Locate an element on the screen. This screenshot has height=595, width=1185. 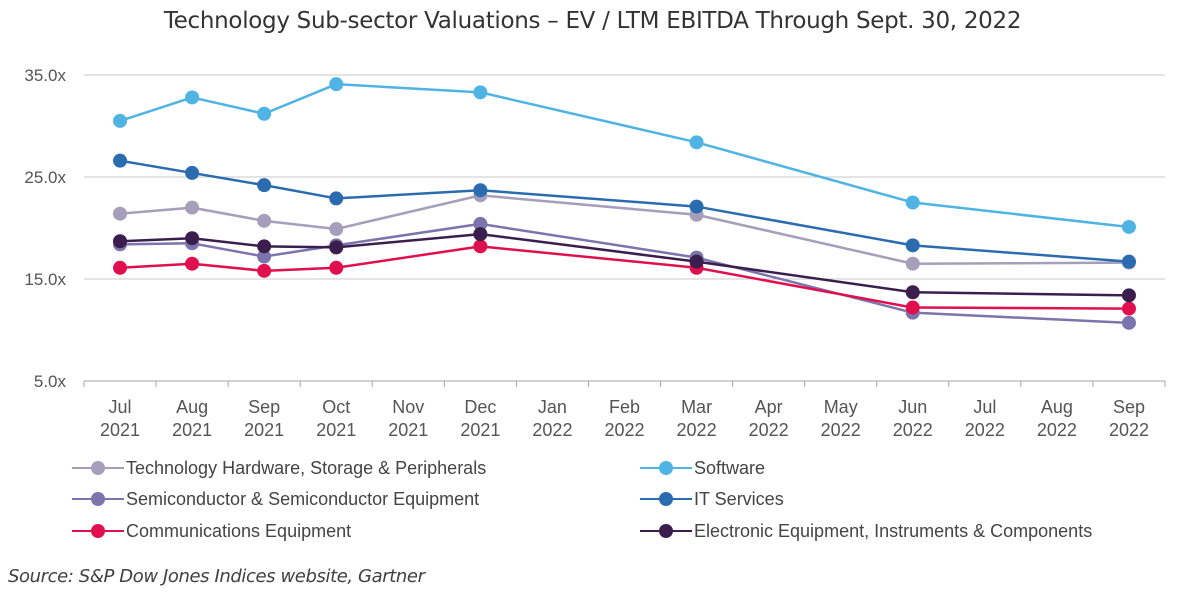
legend-item: Communications Equipment is located at coordinates (211, 531).